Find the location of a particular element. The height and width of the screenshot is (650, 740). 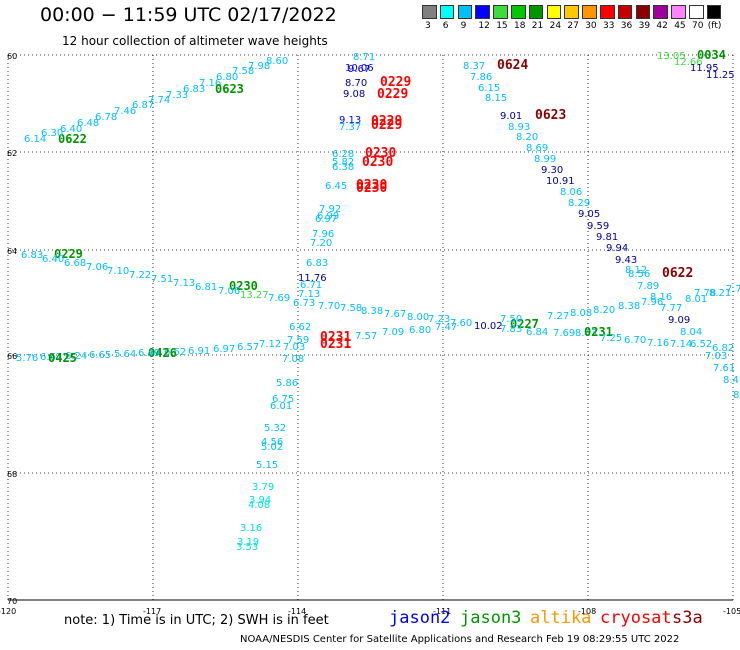

wave-height-value: 12.66 is located at coordinates (688, 62).